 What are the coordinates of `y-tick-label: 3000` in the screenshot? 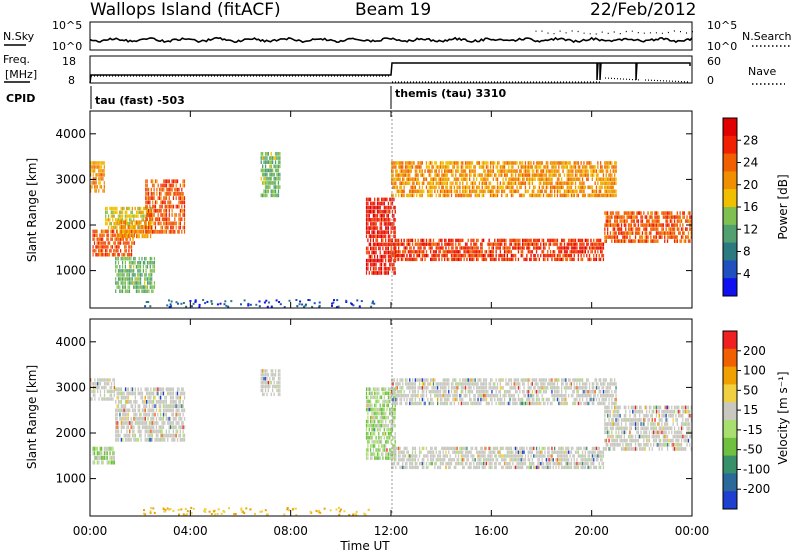 It's located at (70, 179).